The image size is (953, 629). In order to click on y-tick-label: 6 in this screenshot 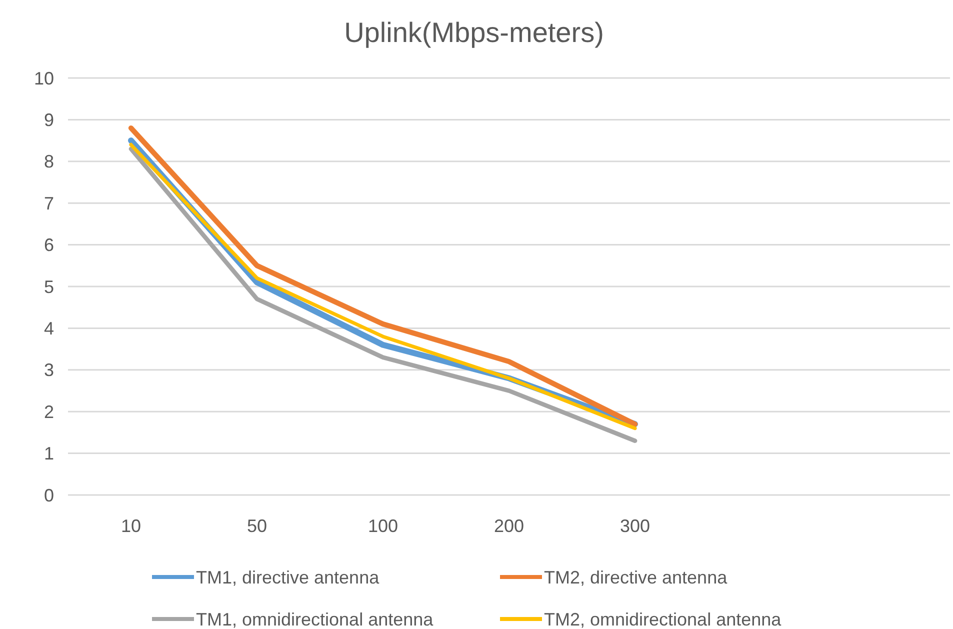, I will do `click(49, 245)`.